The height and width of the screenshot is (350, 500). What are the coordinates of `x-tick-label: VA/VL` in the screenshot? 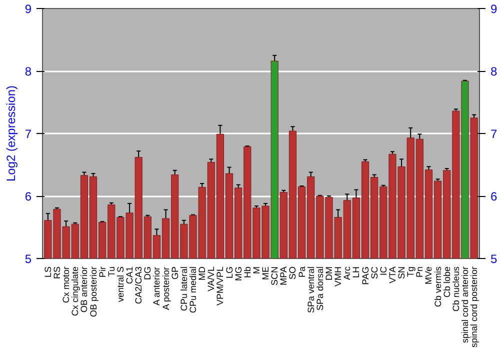 It's located at (211, 279).